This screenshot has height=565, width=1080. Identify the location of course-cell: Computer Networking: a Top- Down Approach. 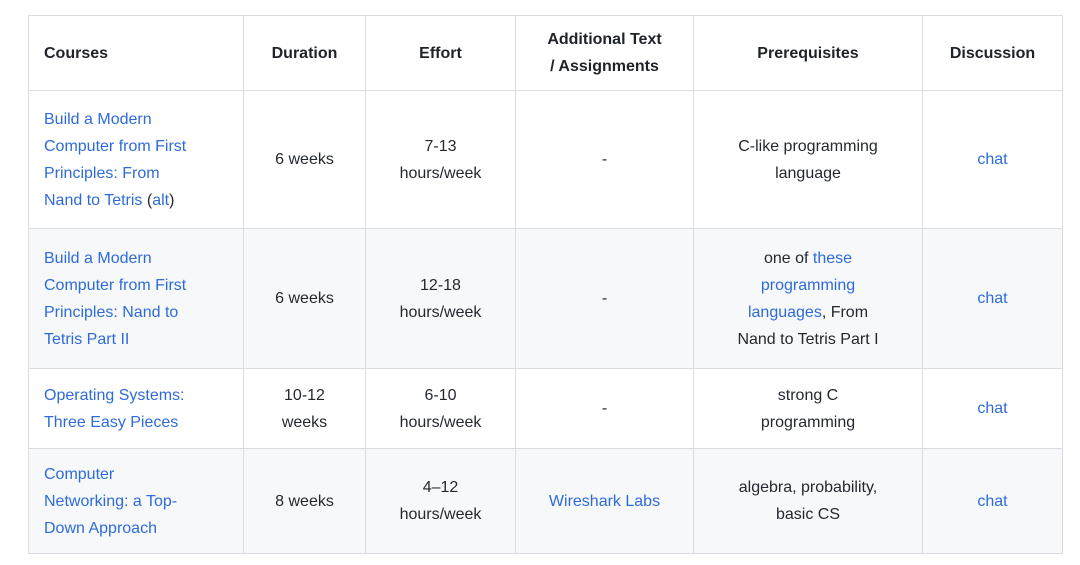
(136, 501).